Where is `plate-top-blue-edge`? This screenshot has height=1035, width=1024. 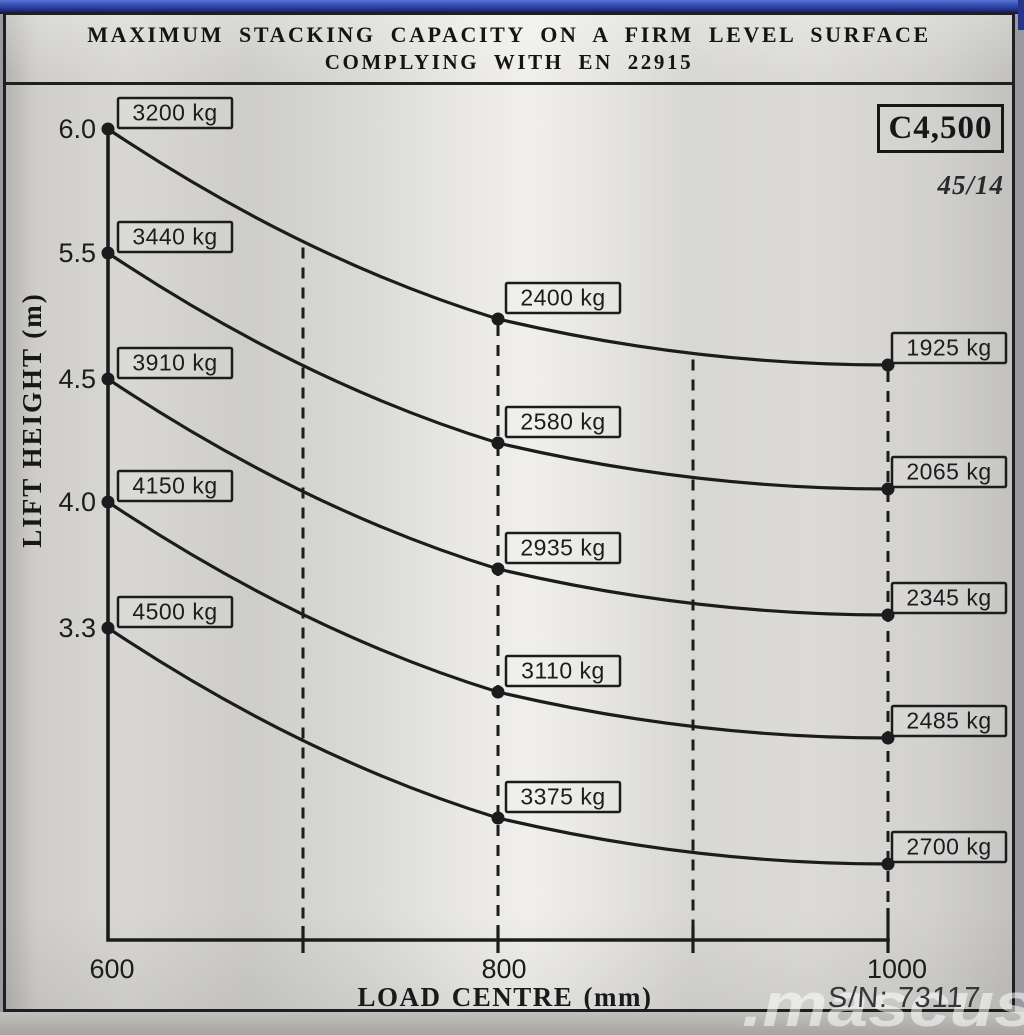
plate-top-blue-edge is located at coordinates (512, 7).